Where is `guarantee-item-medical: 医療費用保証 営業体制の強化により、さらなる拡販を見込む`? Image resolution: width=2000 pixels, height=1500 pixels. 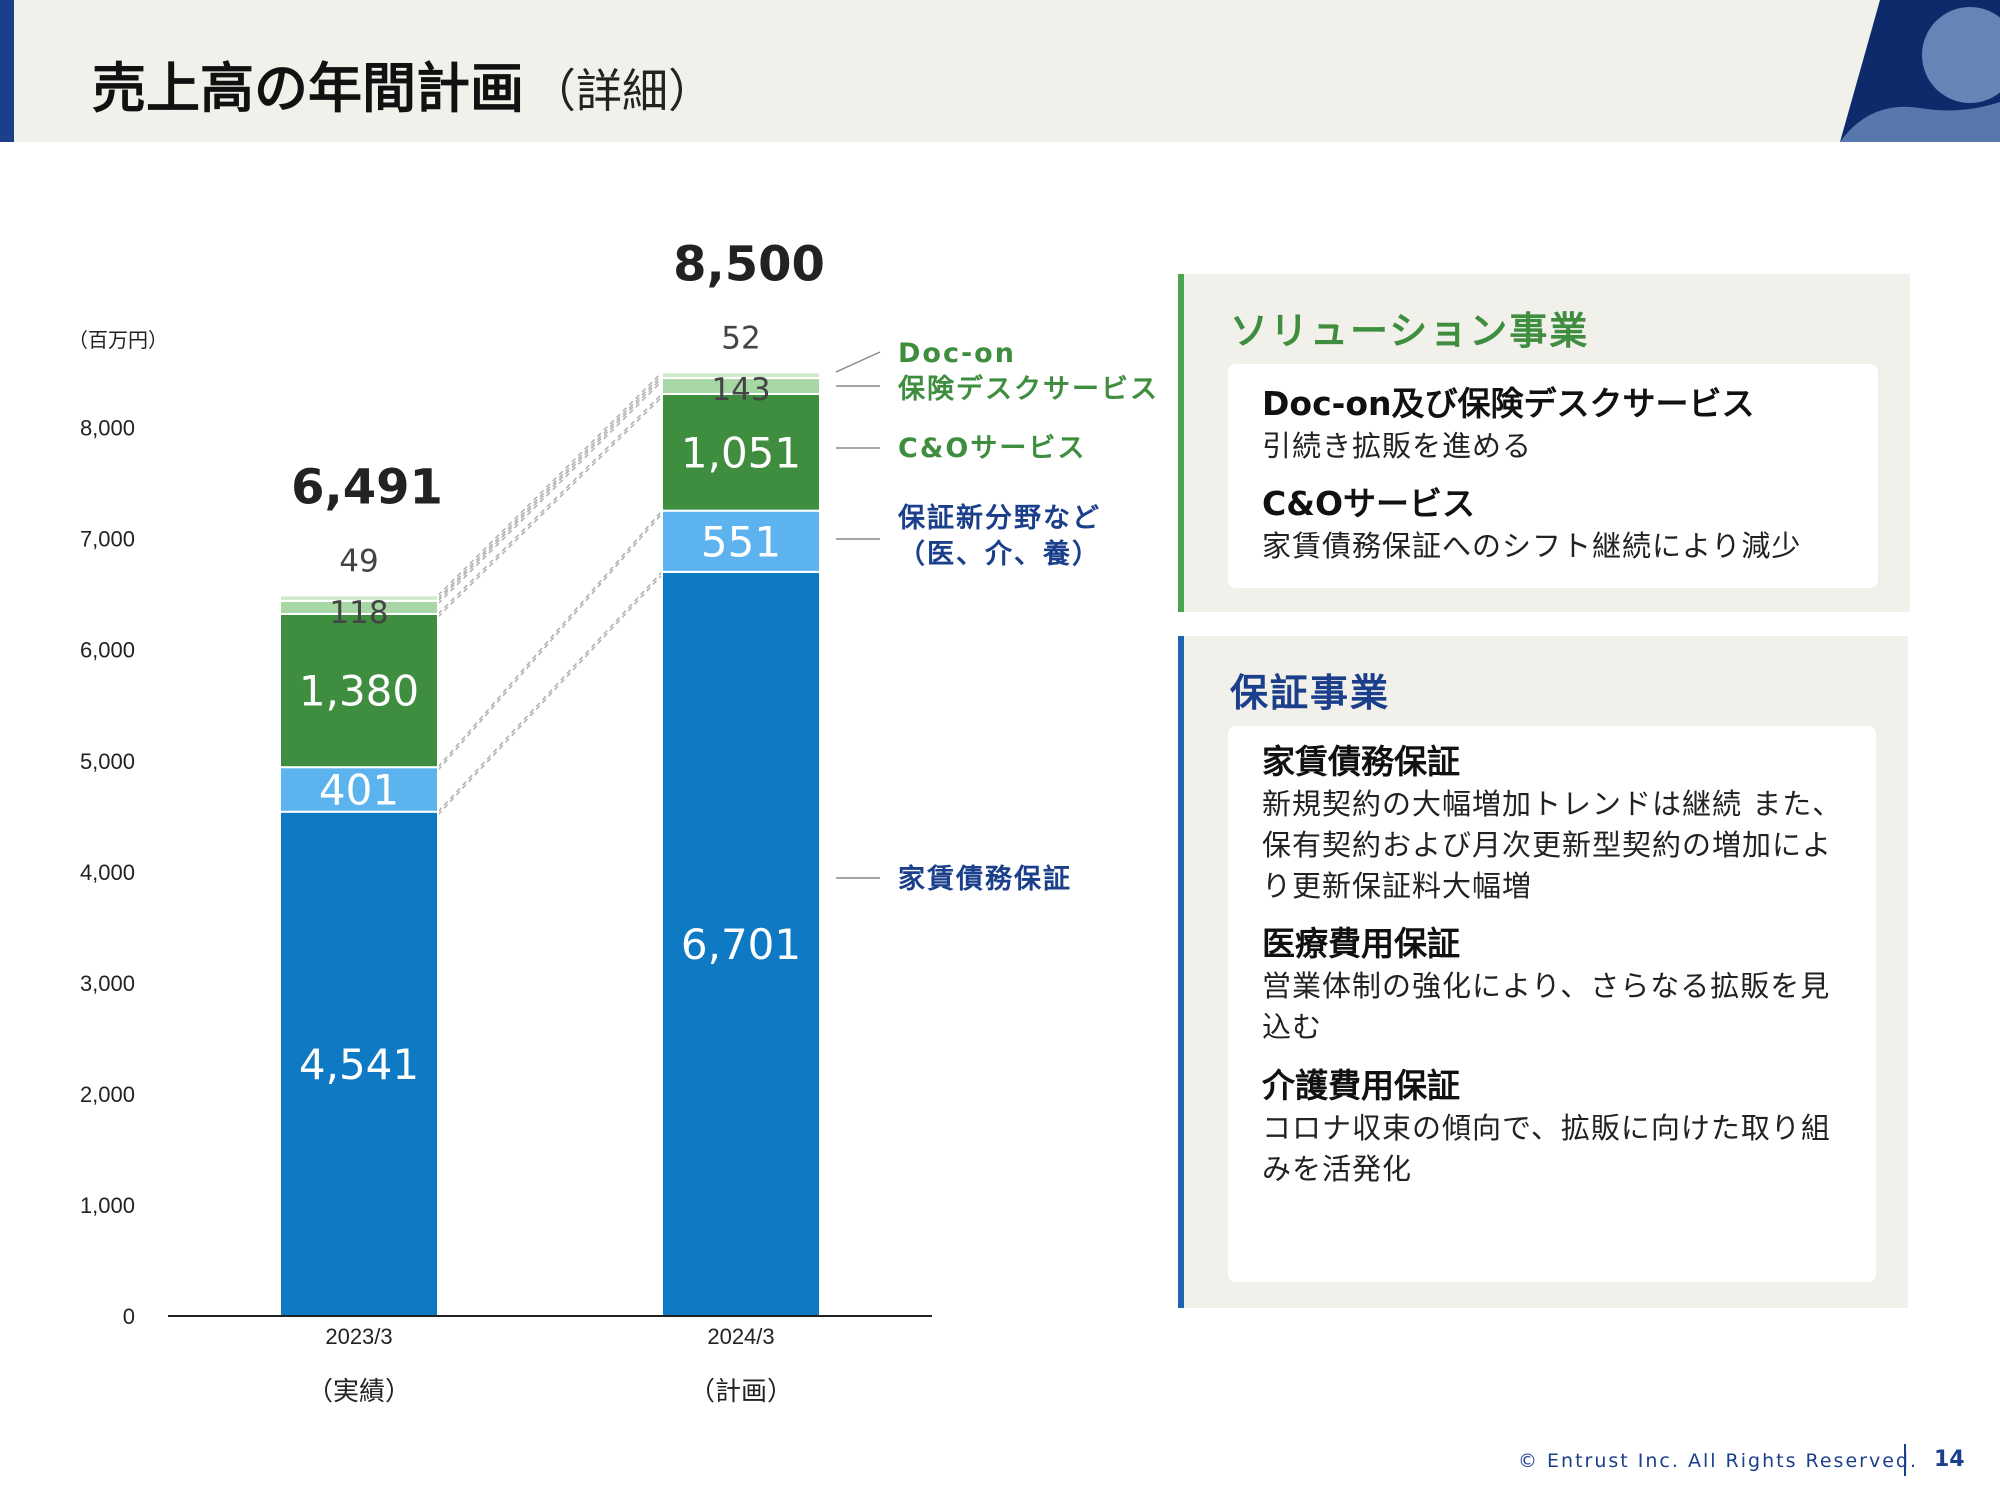 guarantee-item-medical: 医療費用保証 営業体制の強化により、さらなる拡販を見込む is located at coordinates (1559, 985).